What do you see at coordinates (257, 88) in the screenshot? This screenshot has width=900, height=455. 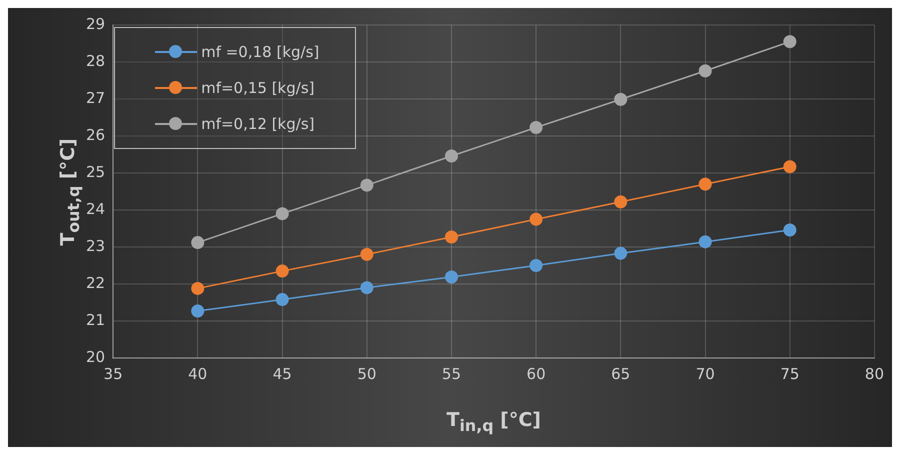 I see `legend-label: mf=0,15 [kg/s]` at bounding box center [257, 88].